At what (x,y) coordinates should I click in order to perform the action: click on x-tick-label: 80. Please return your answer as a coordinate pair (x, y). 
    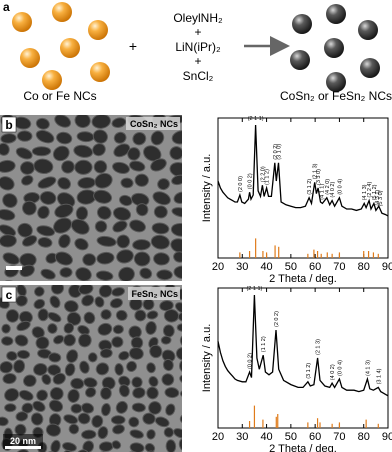
    Looking at the image, I should click on (364, 267).